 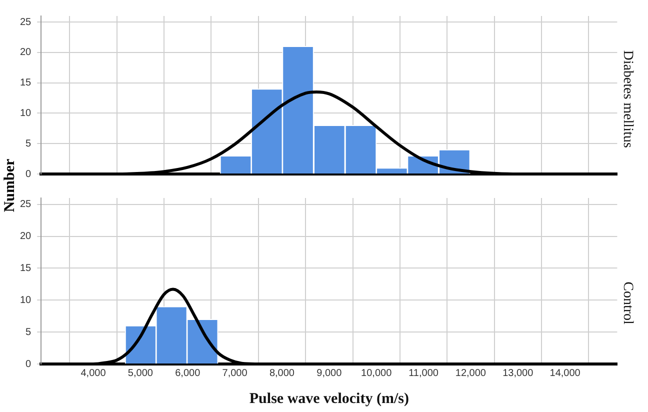 I want to click on x-tick-label: 6,000, so click(x=188, y=373).